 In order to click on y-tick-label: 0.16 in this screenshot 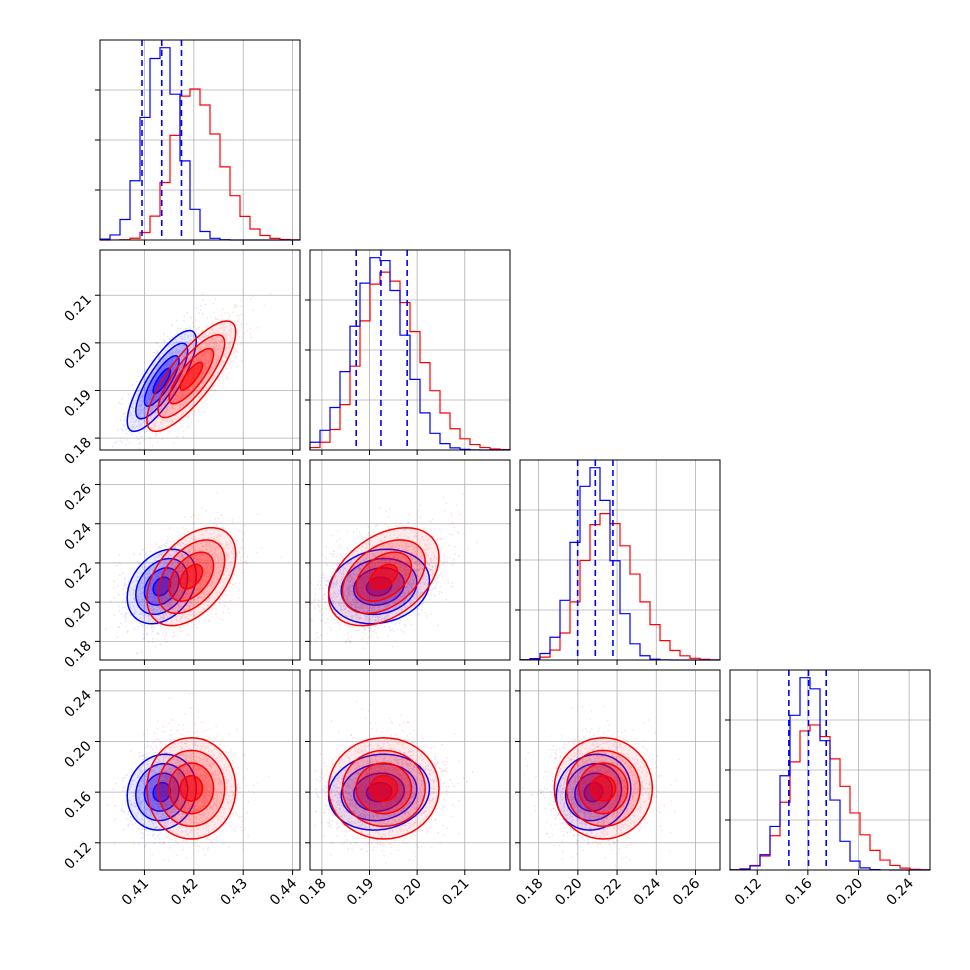, I will do `click(77, 805)`.